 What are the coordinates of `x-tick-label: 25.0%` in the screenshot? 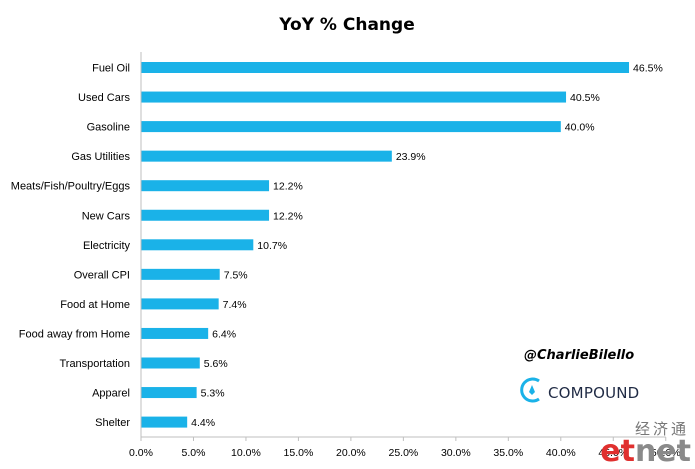 It's located at (403, 453).